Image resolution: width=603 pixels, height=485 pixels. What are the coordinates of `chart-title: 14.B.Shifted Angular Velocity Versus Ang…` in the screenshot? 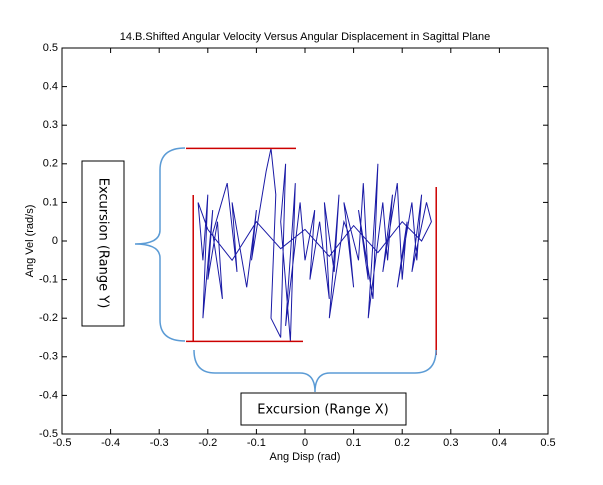 It's located at (305, 37).